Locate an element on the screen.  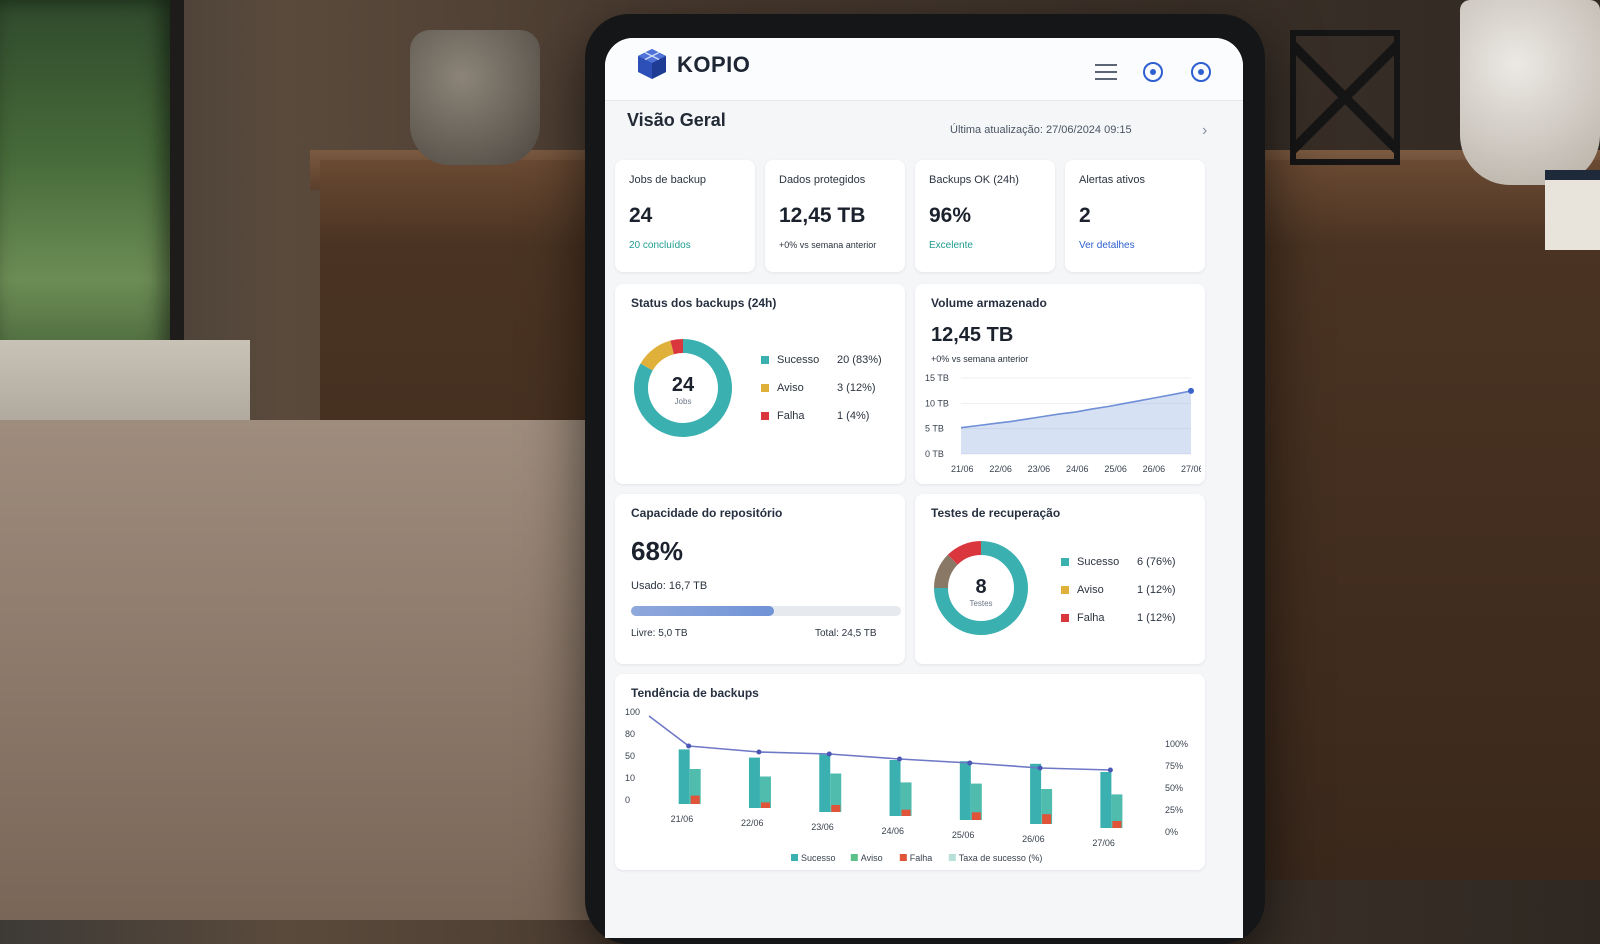
page-title: Visão Geral is located at coordinates (676, 120).